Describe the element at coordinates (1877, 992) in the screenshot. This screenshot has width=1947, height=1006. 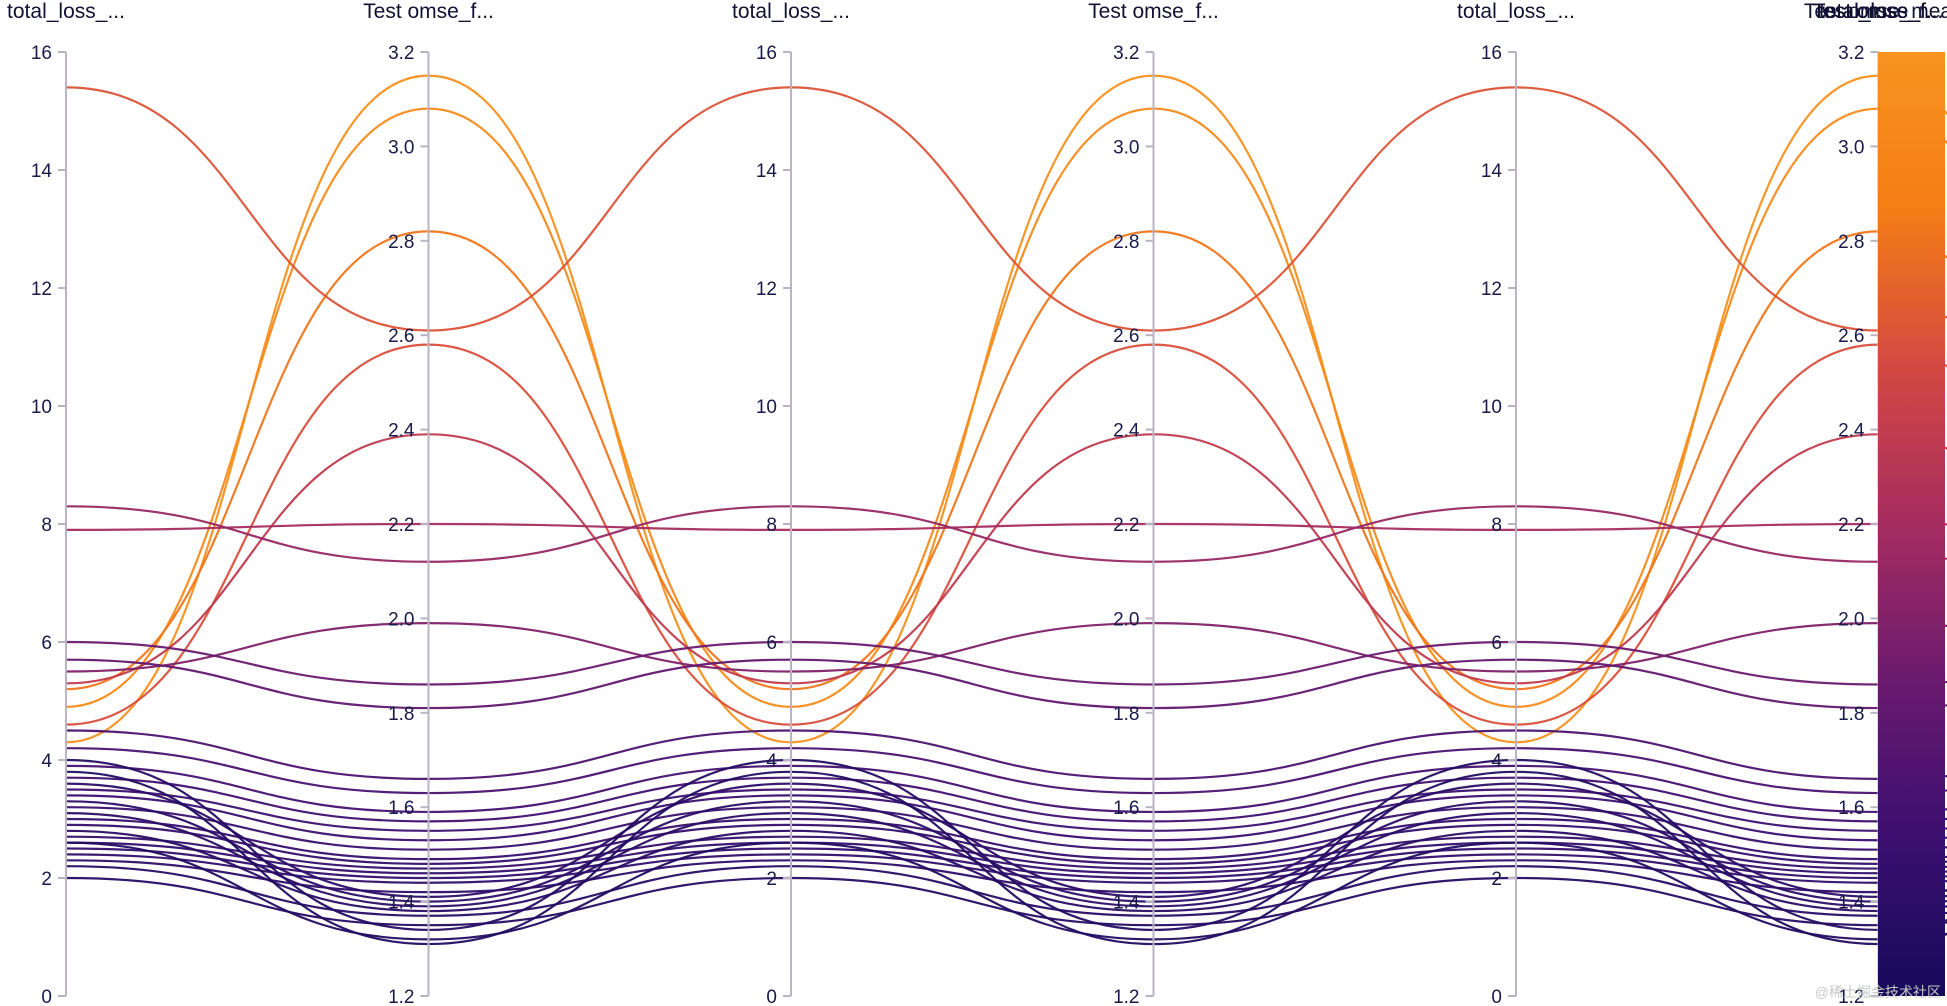
I see `watermark-text: @稀土掘金技术社区` at that location.